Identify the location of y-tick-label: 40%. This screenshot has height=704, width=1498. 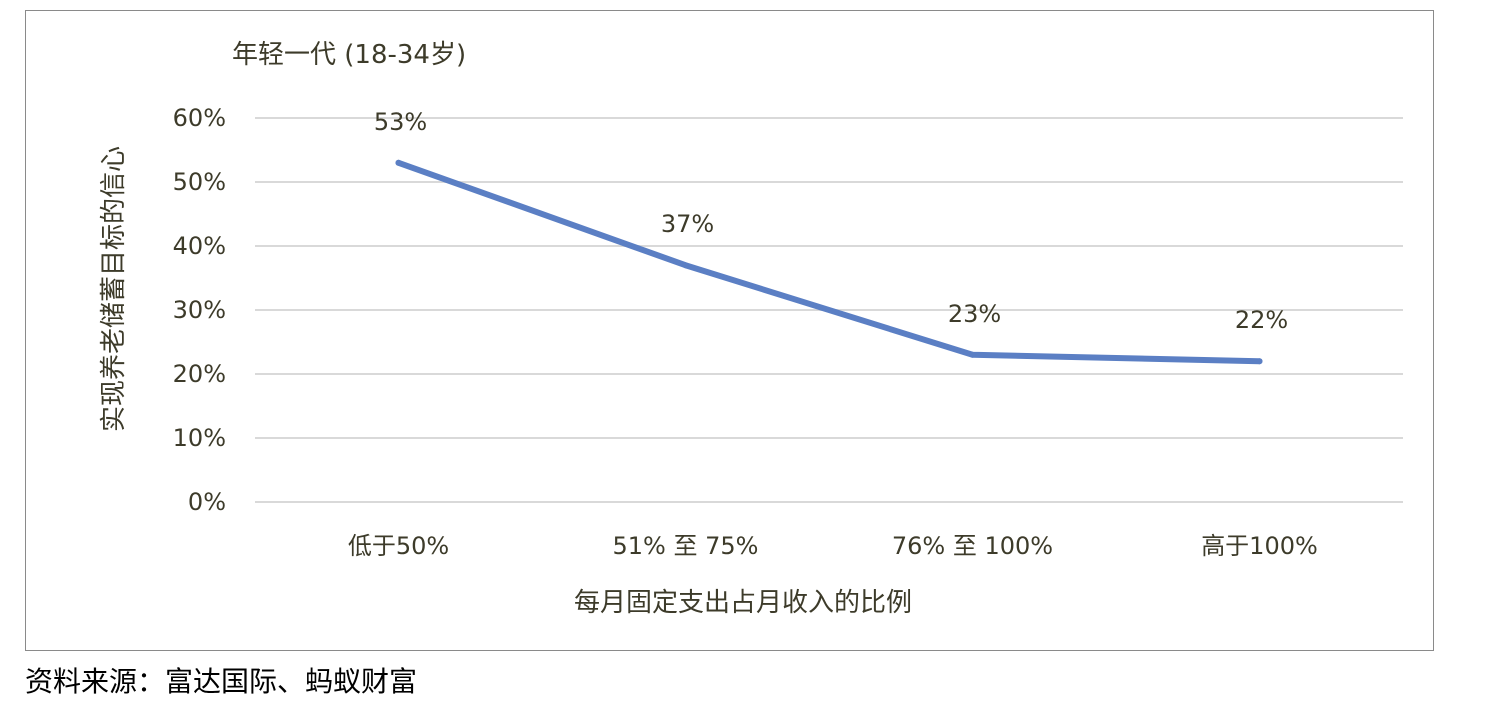
(199, 246).